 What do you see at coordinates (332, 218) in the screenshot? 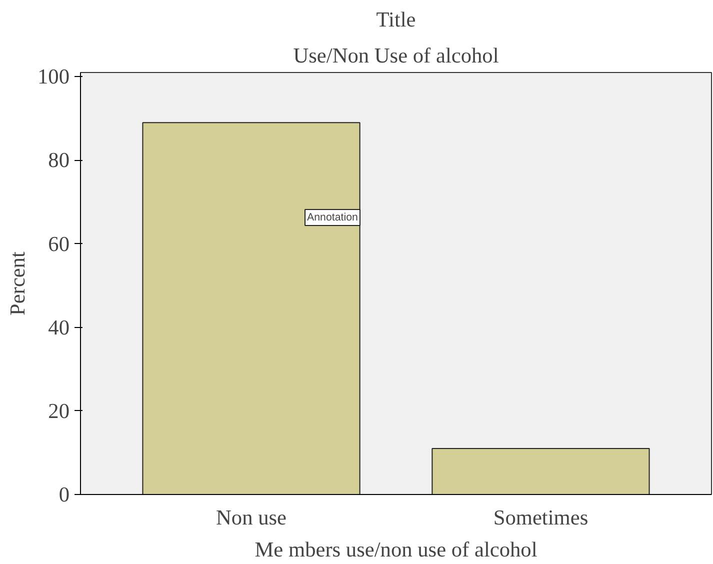
I see `annotation: Annotation` at bounding box center [332, 218].